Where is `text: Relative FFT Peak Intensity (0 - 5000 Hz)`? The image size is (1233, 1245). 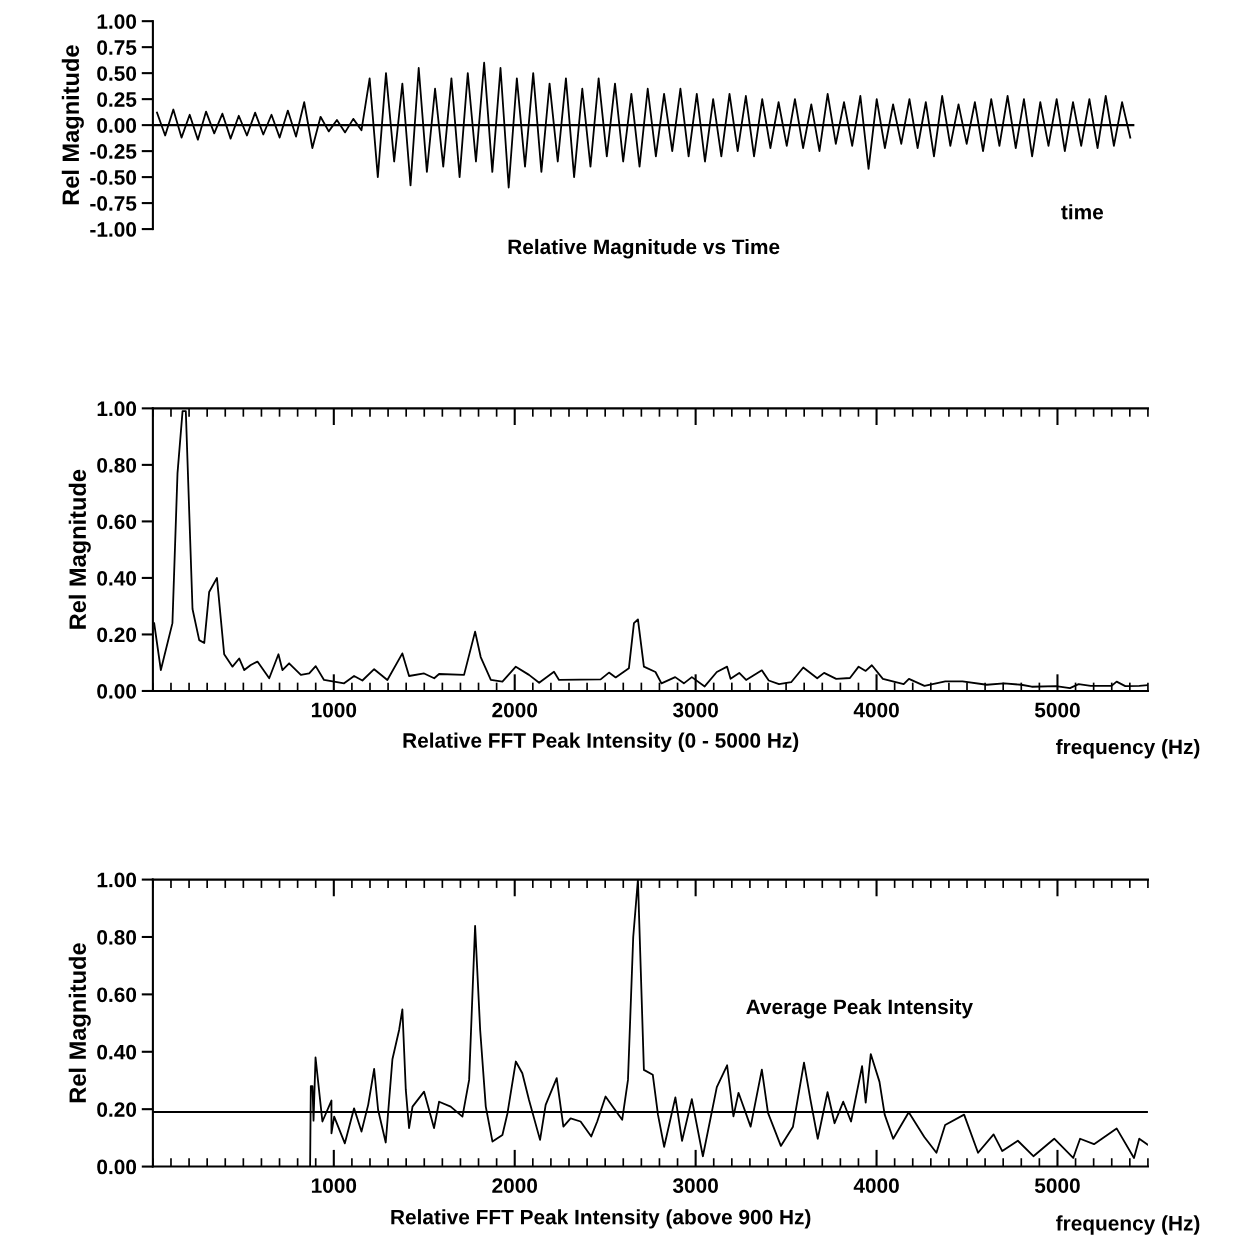 text: Relative FFT Peak Intensity (0 - 5000 Hz) is located at coordinates (601, 742).